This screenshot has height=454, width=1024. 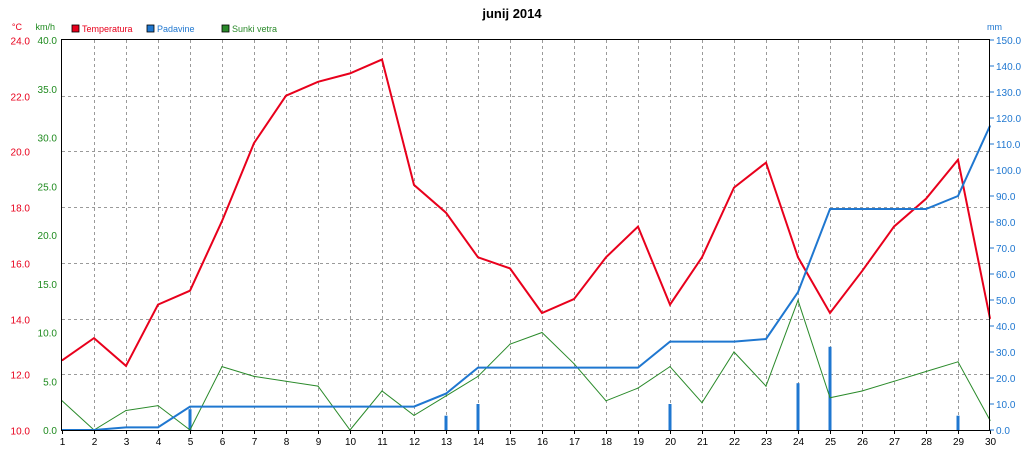 I want to click on rain-axis-tick-label: 130.0, so click(x=1008, y=93).